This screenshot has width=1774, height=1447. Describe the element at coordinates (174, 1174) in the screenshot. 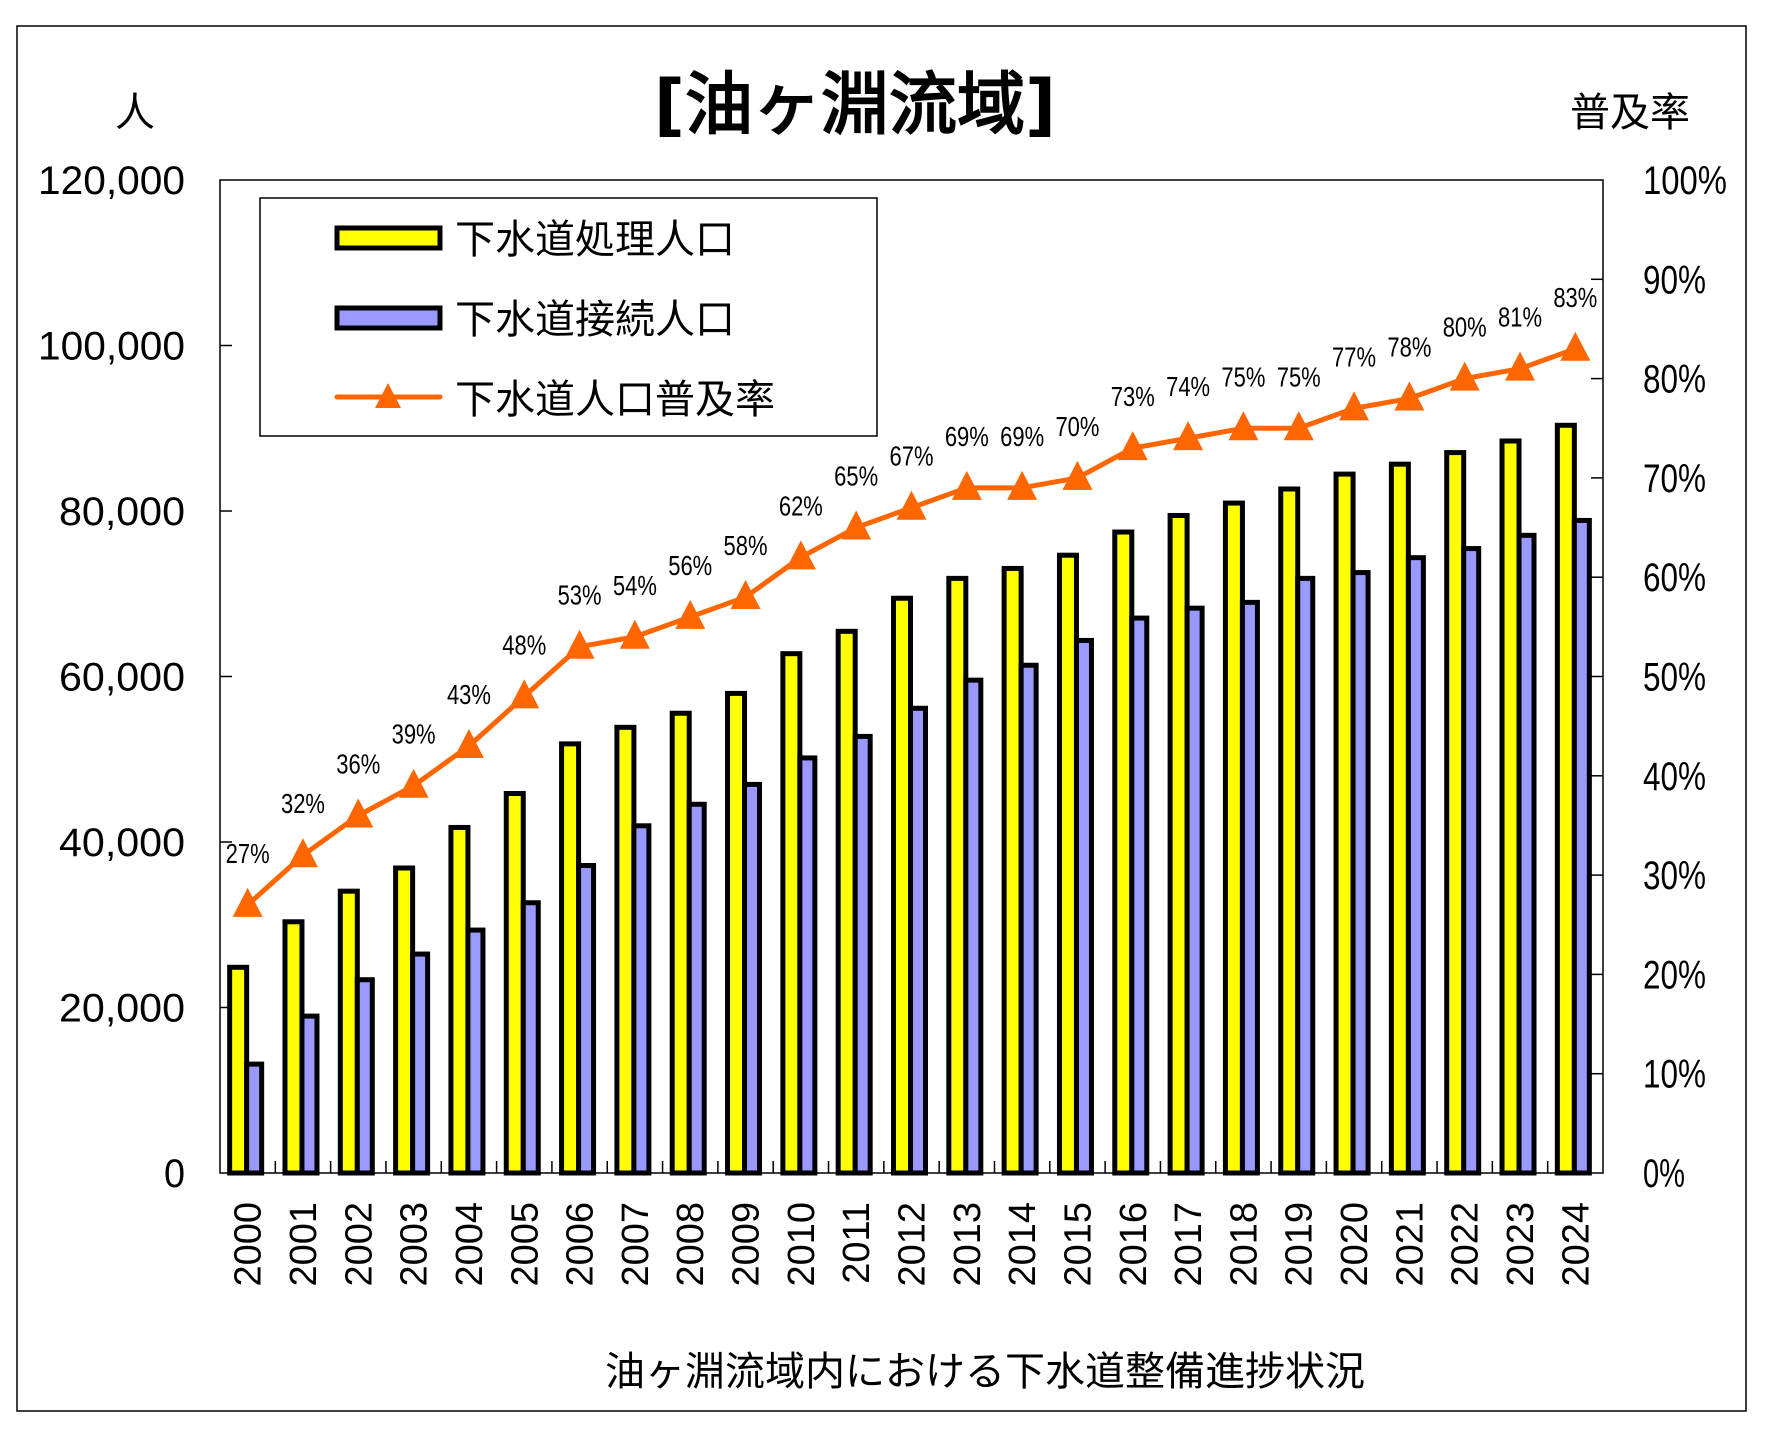

I see `left-axis-tick-label: 0` at that location.